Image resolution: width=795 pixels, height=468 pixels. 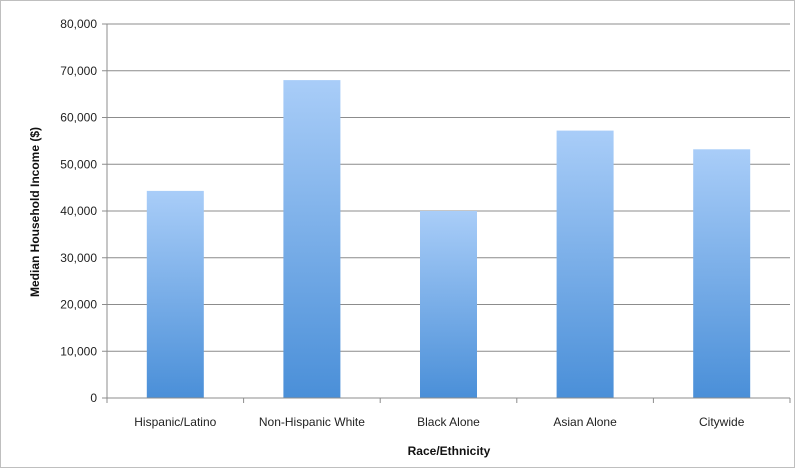 I want to click on y-tick-label: 0, so click(x=93, y=398).